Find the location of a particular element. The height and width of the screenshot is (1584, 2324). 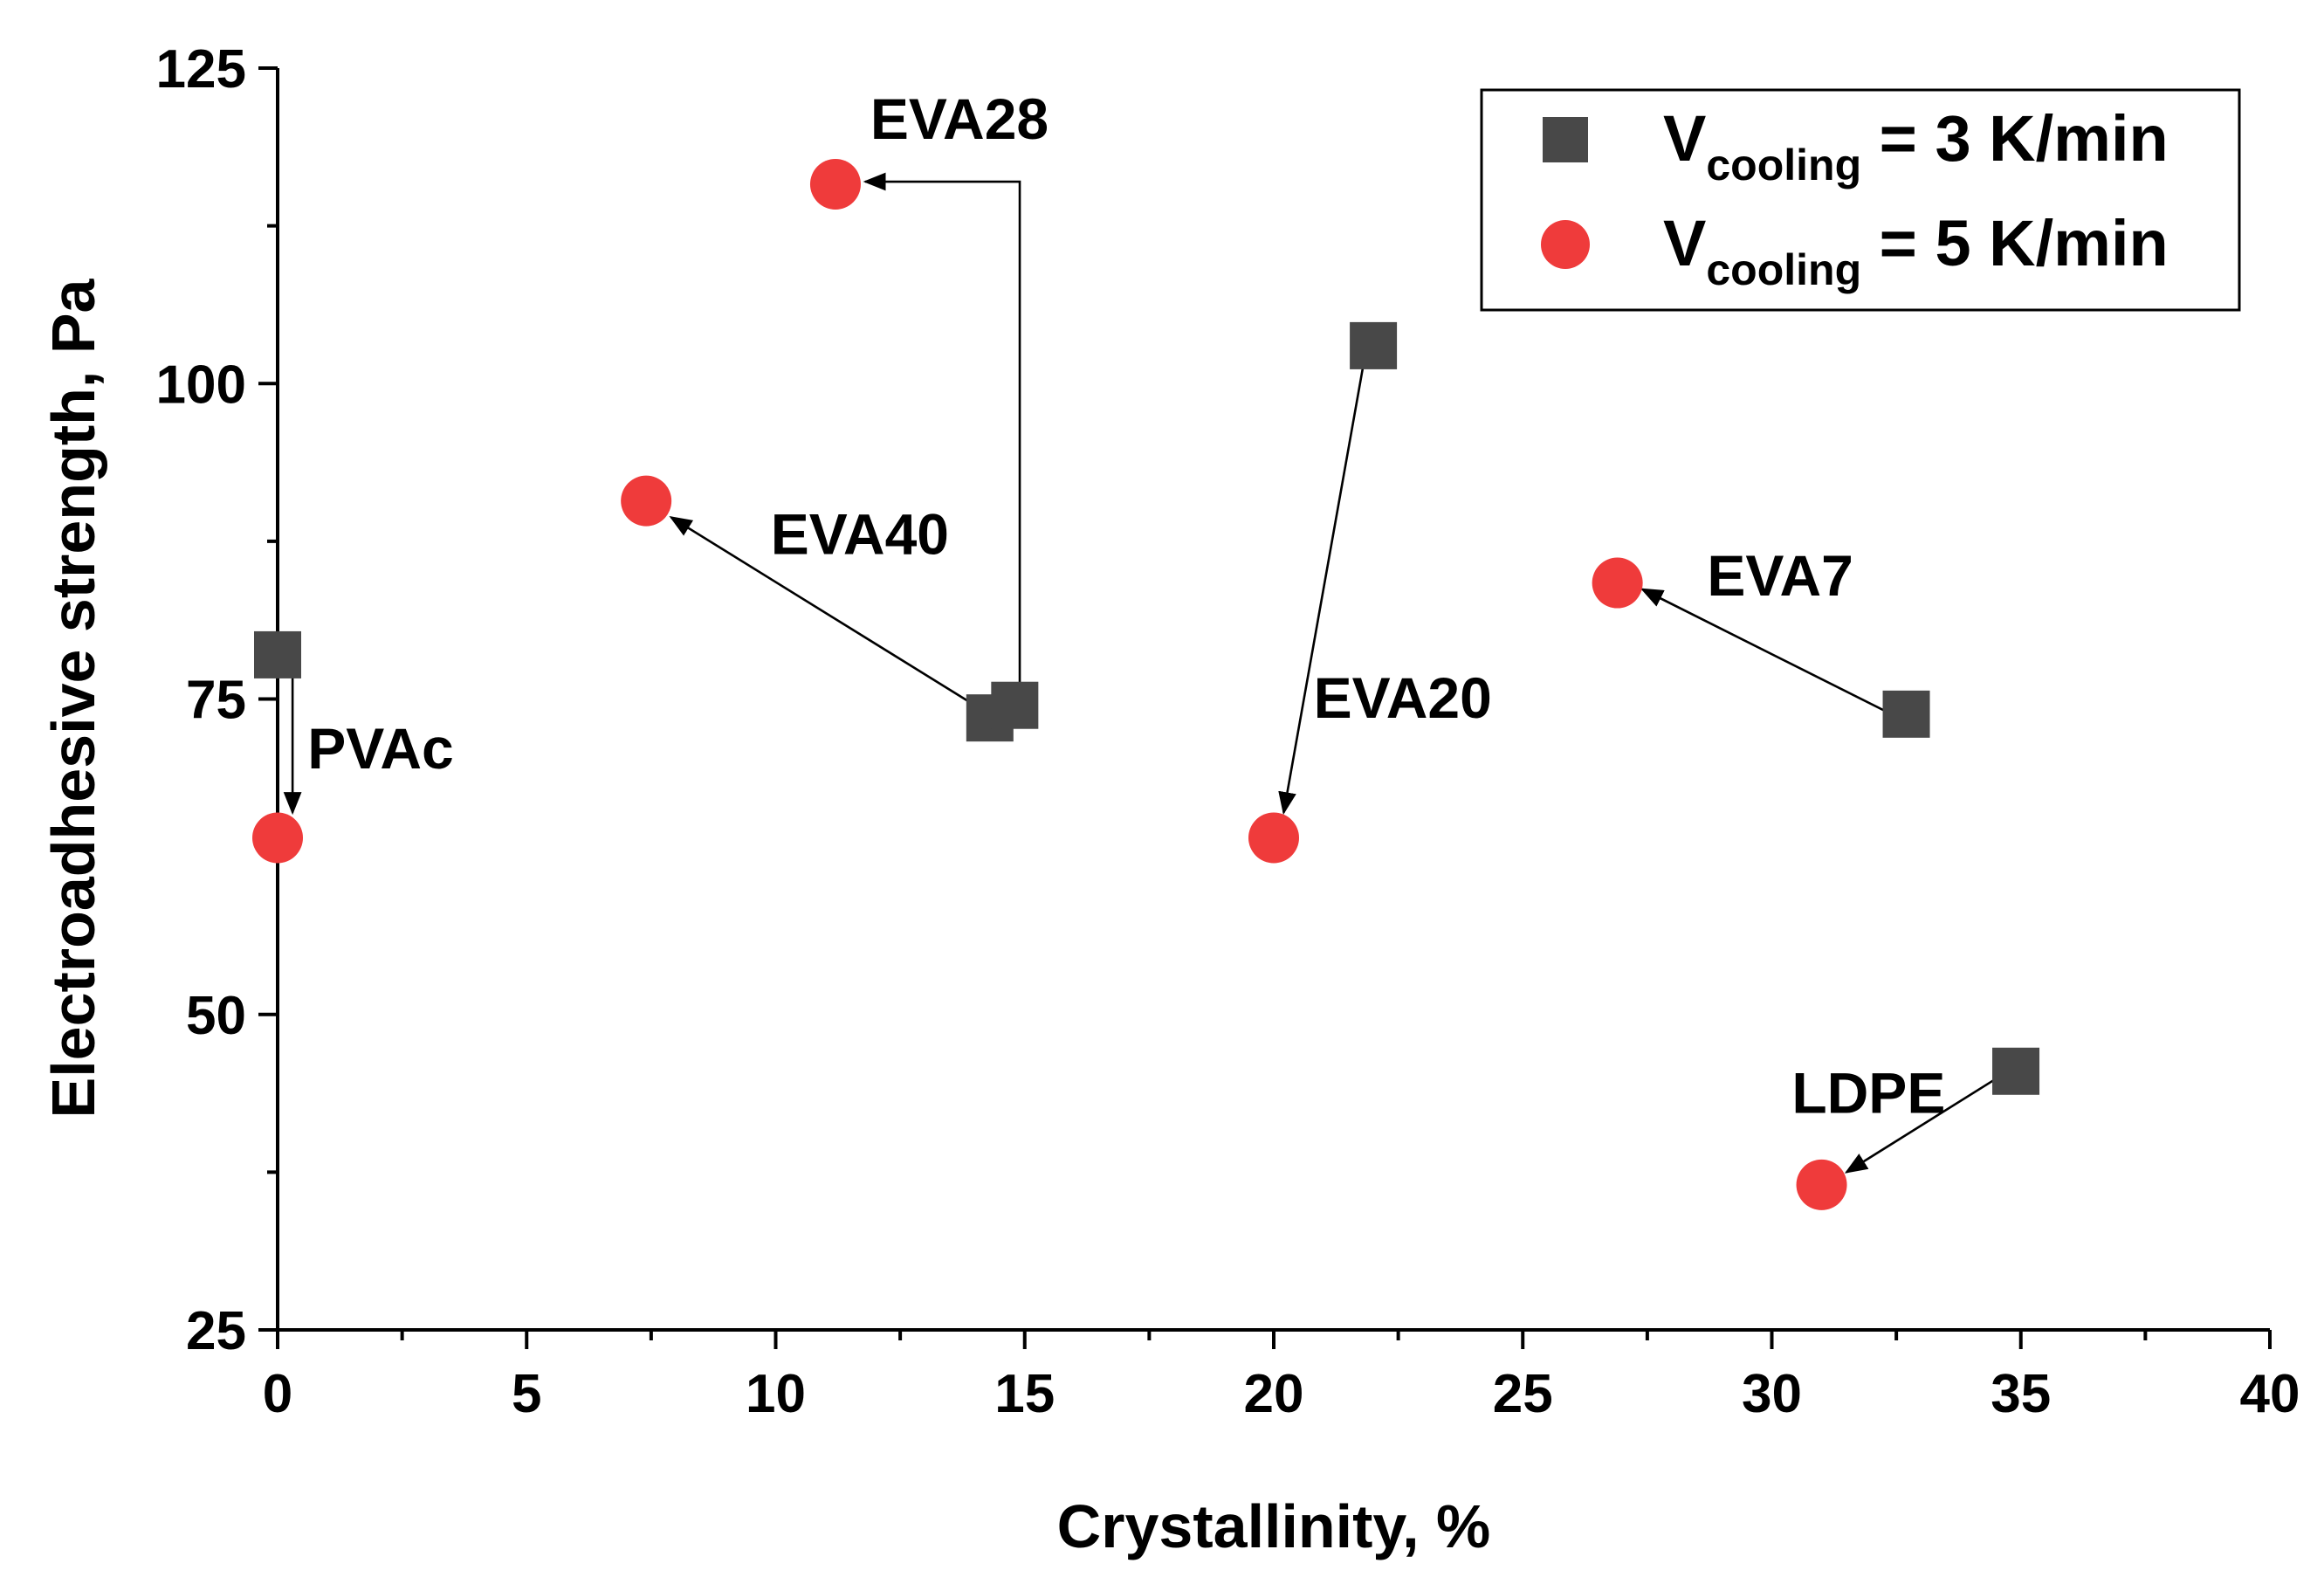

annotation-label: PVAc is located at coordinates (381, 748).